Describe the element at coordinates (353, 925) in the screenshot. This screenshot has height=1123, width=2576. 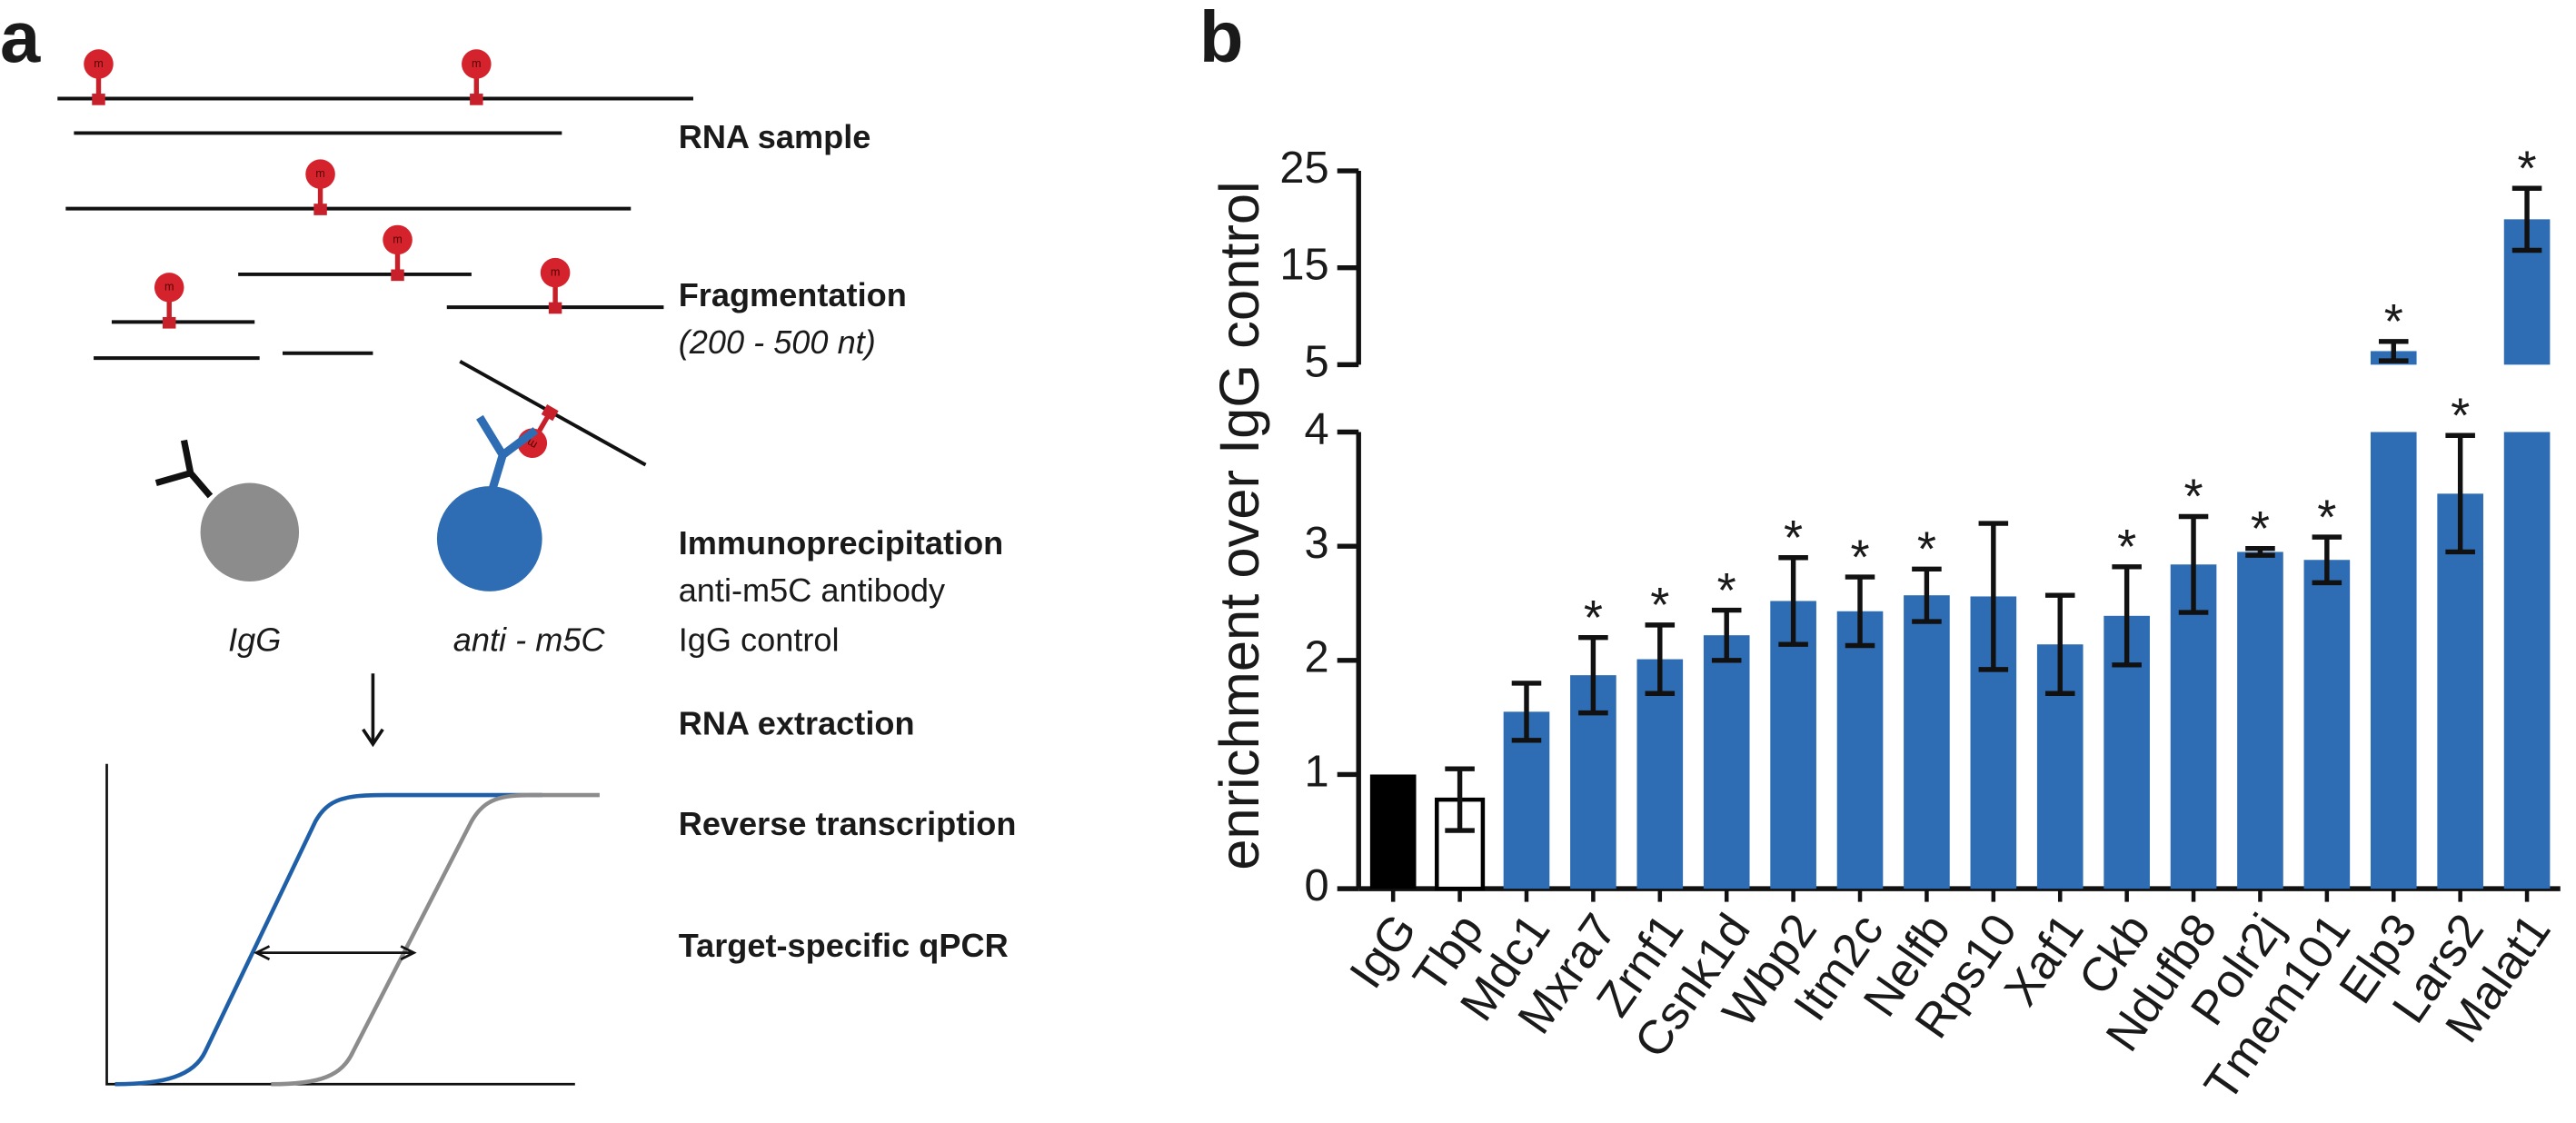
I see `qpcr-plot` at that location.